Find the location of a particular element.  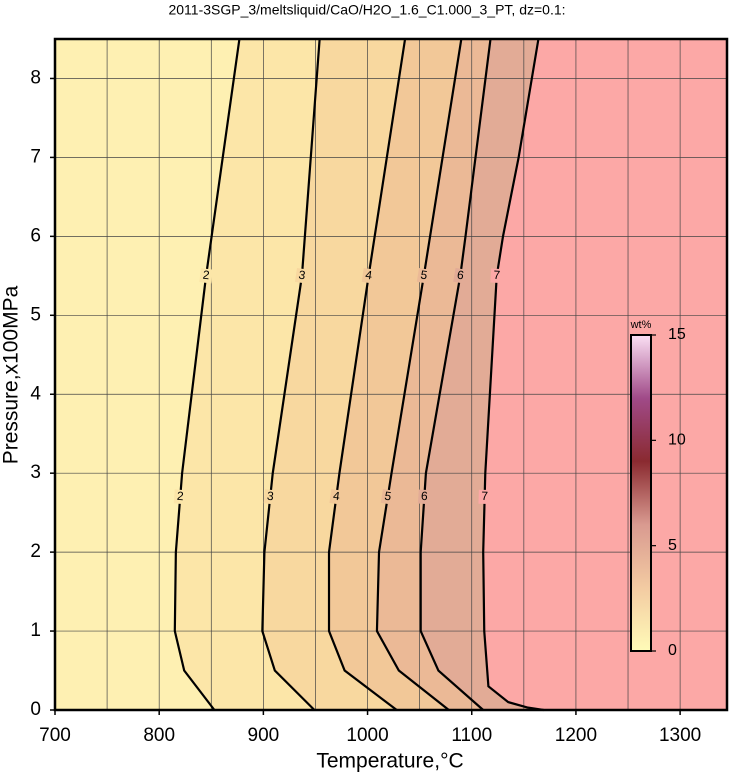

colorbar-tick-label: 15 is located at coordinates (677, 334).